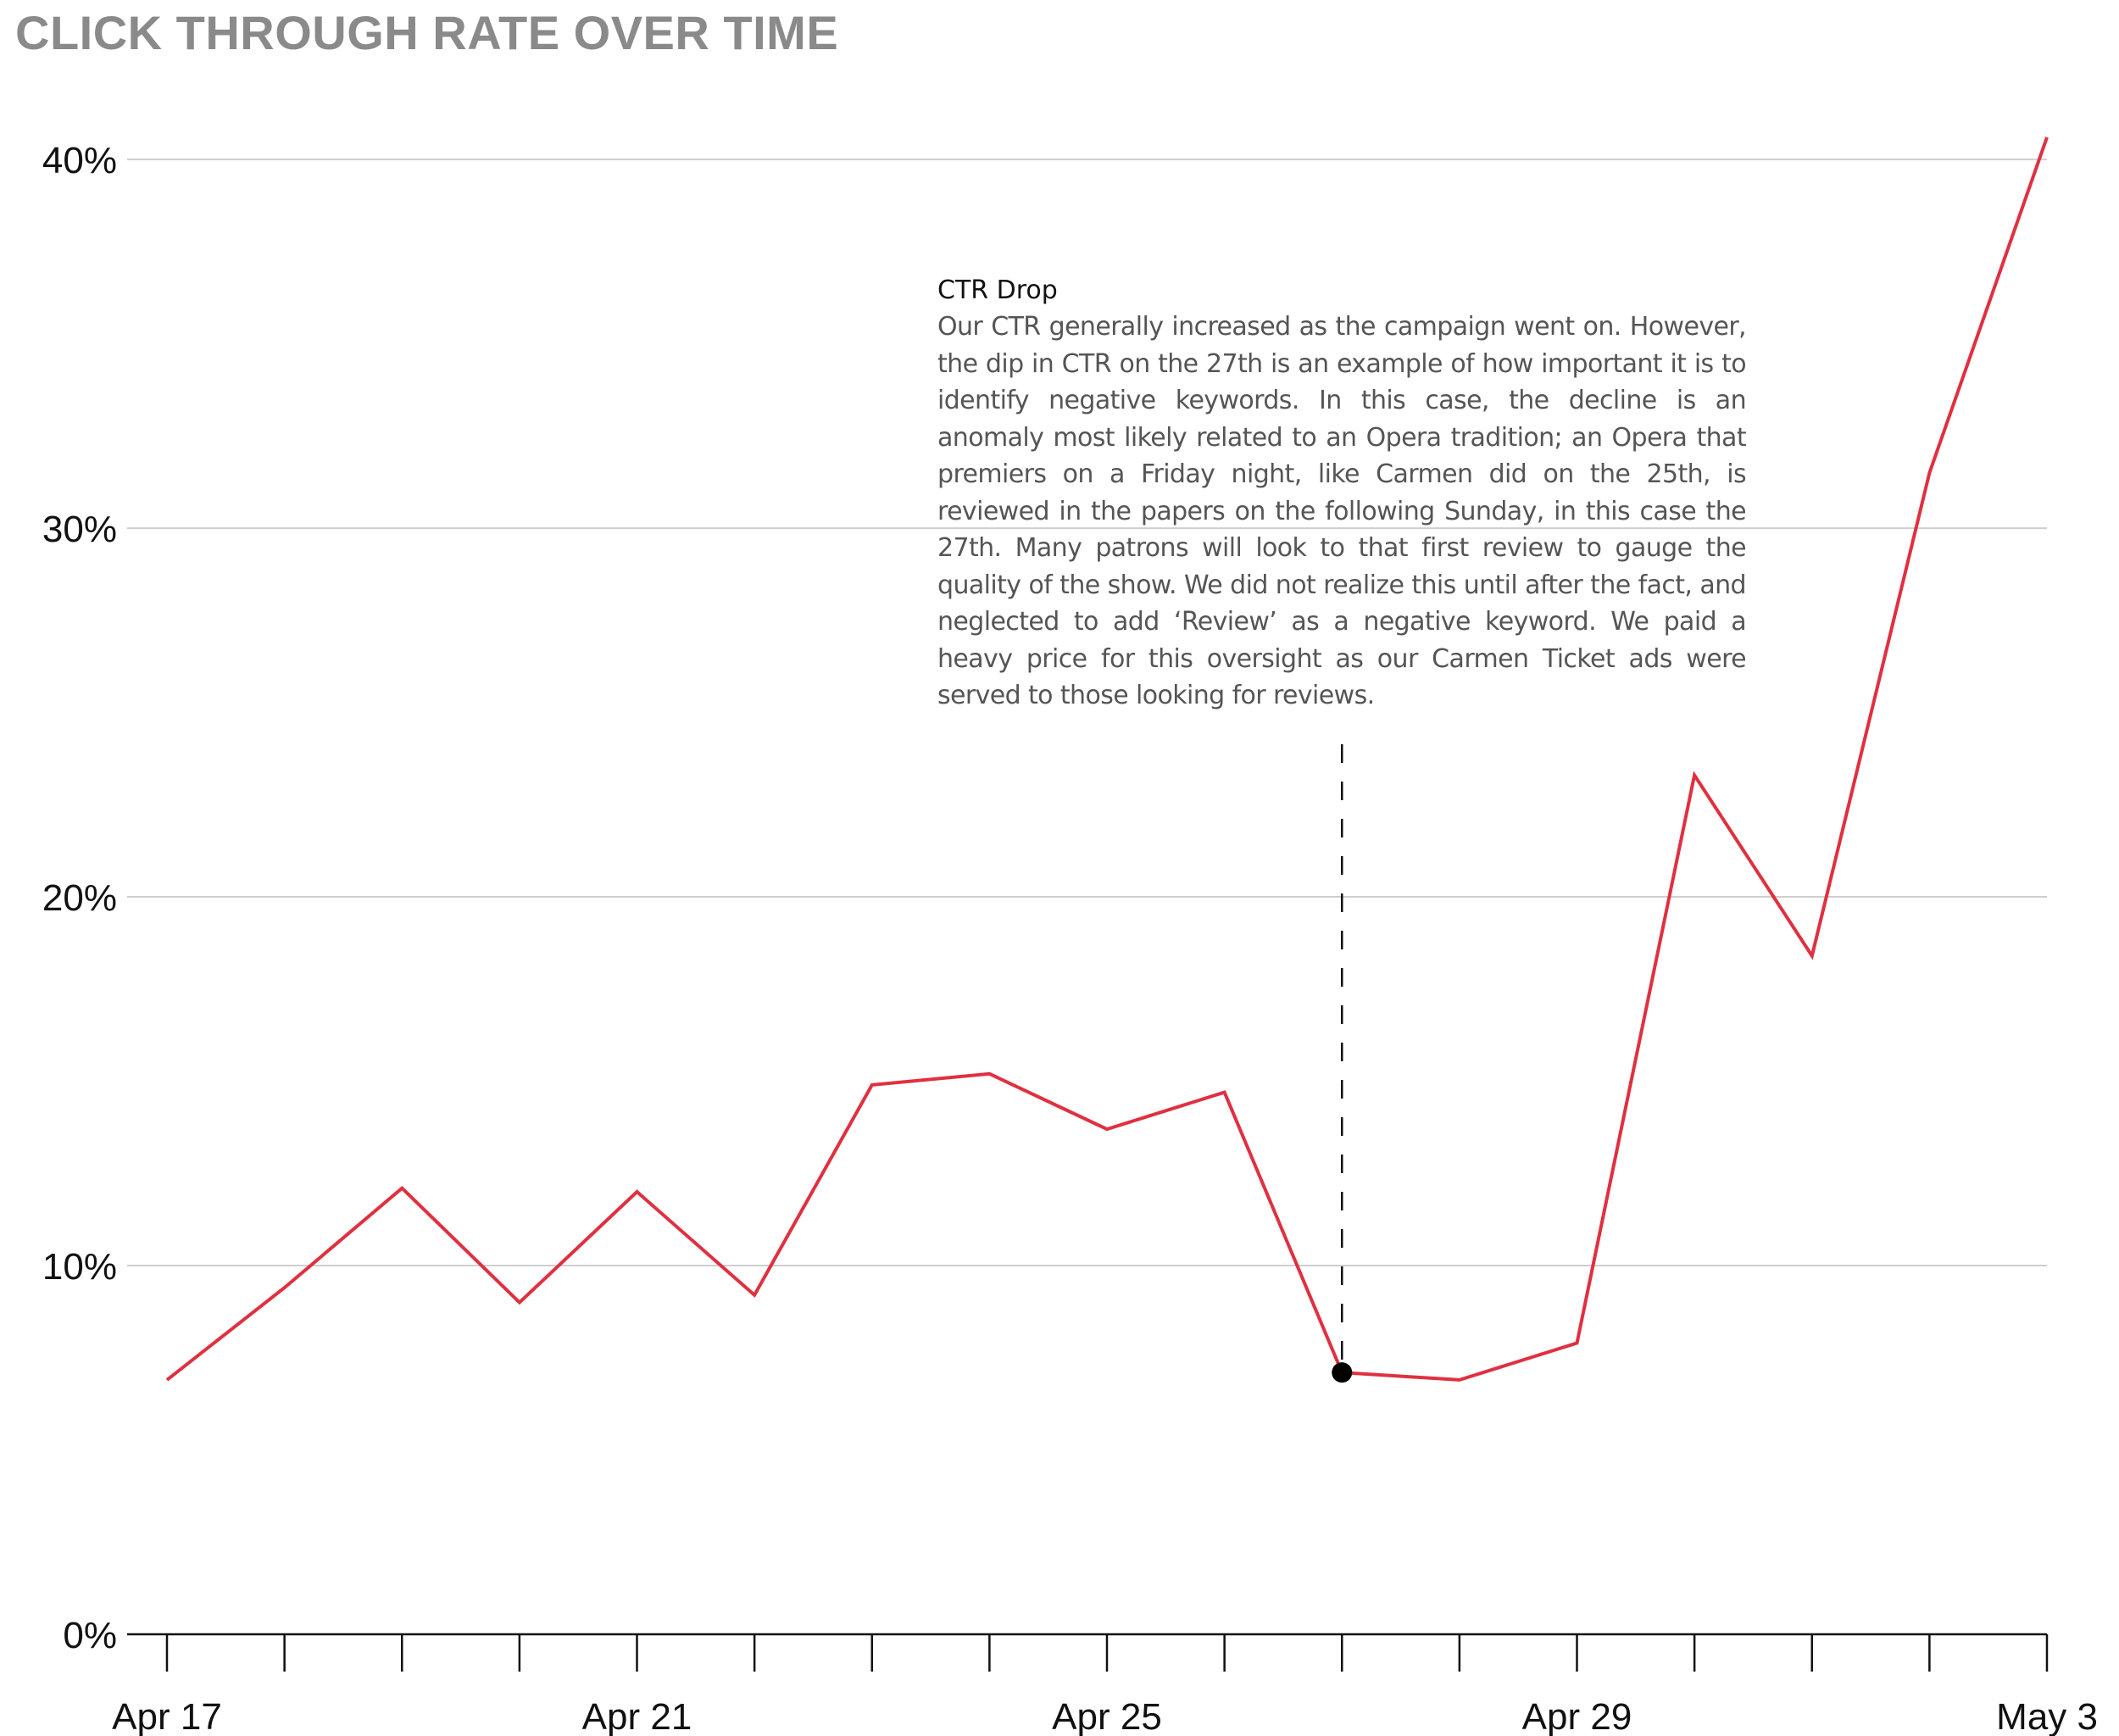 This screenshot has width=2119, height=1736. I want to click on x-axis: Apr 17 Apr 21 Apr 25 Apr 29 May 3, so click(1105, 1684).